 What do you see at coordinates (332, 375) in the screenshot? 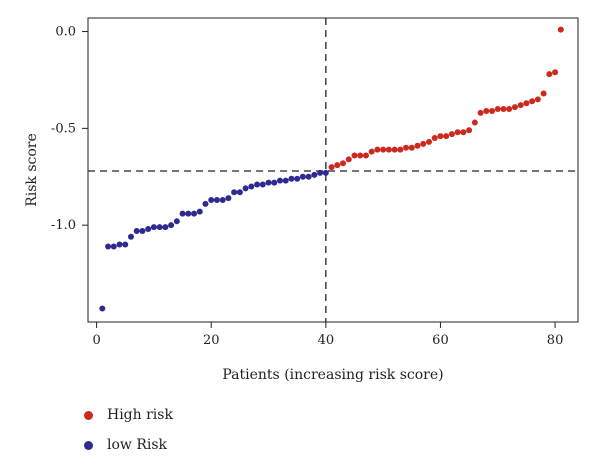
I see `x-axis-title: Patients (increasing risk score)` at bounding box center [332, 375].